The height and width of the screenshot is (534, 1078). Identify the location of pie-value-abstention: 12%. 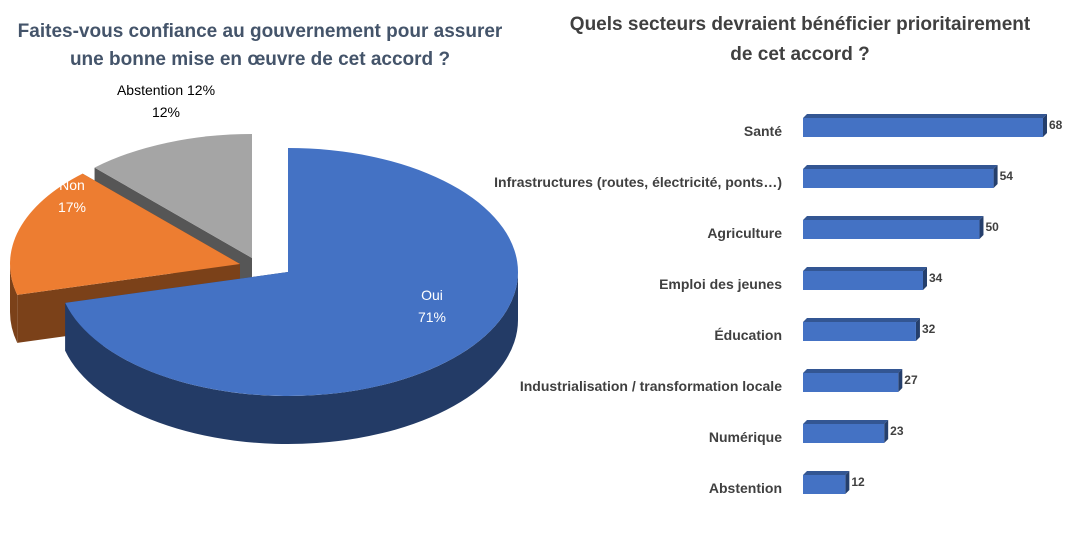
(166, 112).